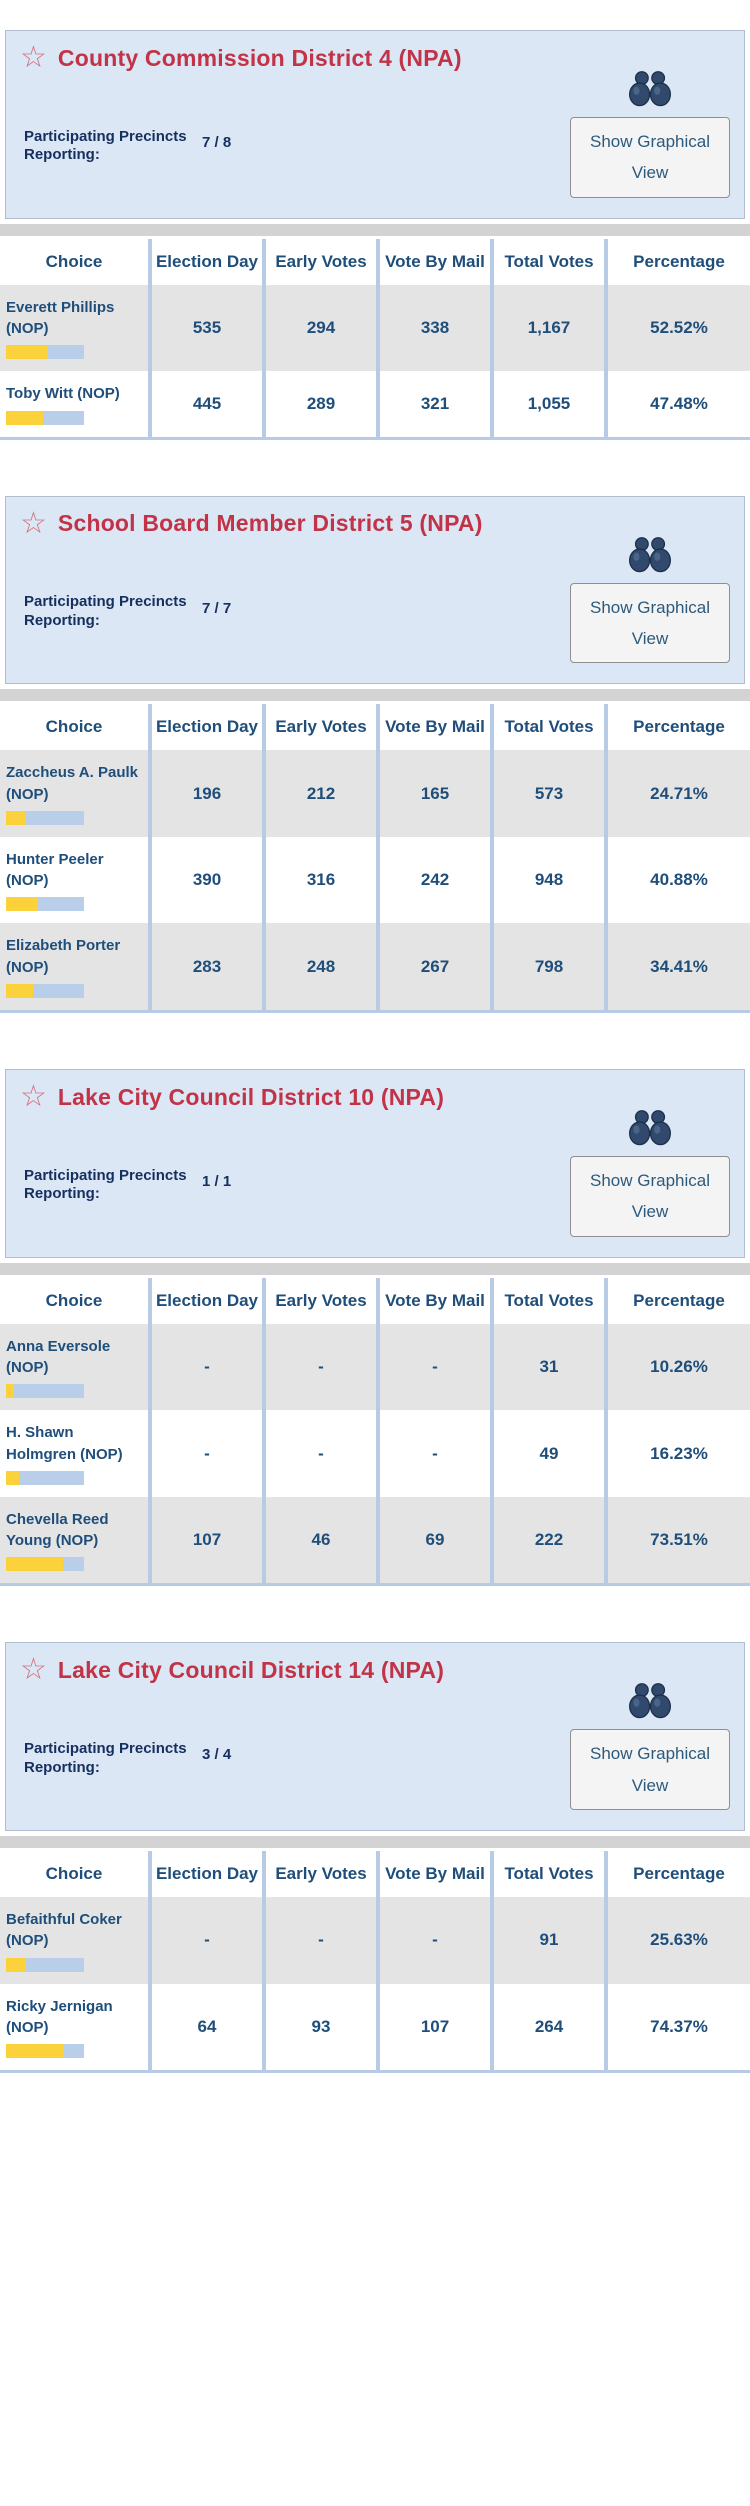  I want to click on candidate-name: Chevella Reed Young (NOP), so click(57, 1530).